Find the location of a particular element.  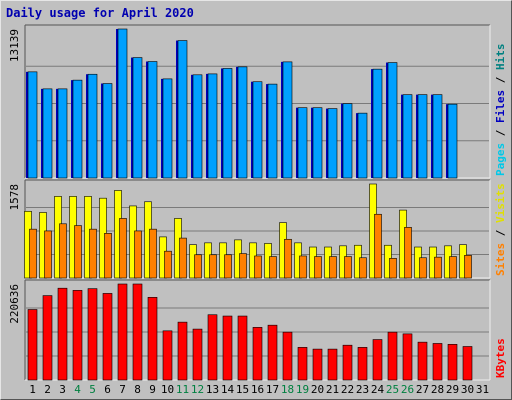

x-axis-day-label: 10 is located at coordinates (167, 389).